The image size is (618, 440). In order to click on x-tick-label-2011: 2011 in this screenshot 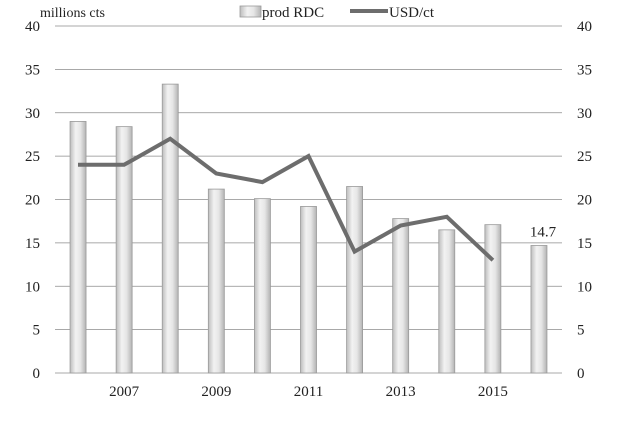, I will do `click(308, 392)`.